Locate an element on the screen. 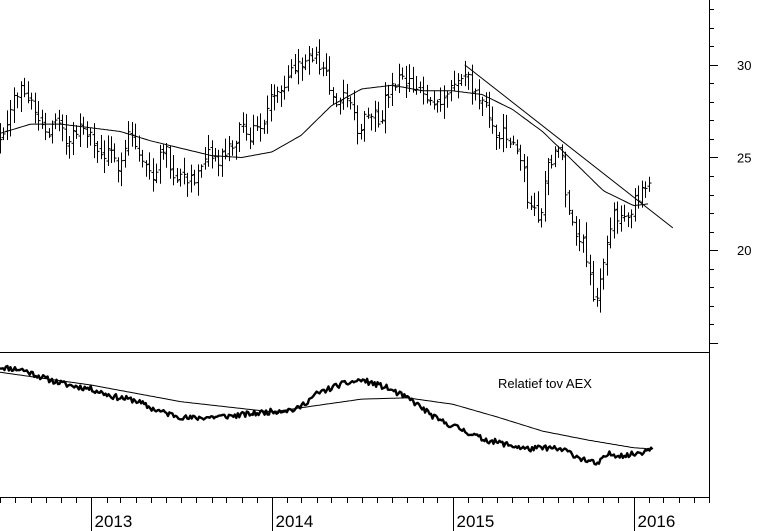 The image size is (760, 531). y-tick-label: 30 is located at coordinates (744, 65).